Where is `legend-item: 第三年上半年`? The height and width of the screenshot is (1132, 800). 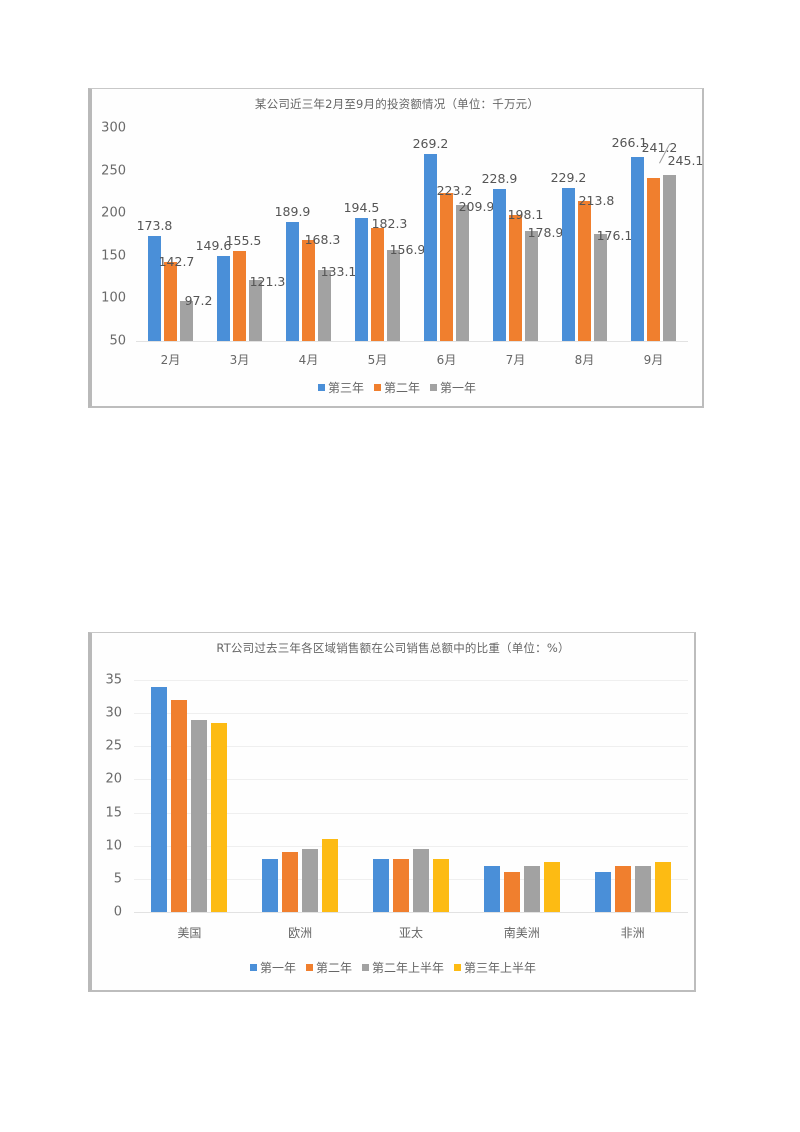
legend-item: 第三年上半年 is located at coordinates (495, 967).